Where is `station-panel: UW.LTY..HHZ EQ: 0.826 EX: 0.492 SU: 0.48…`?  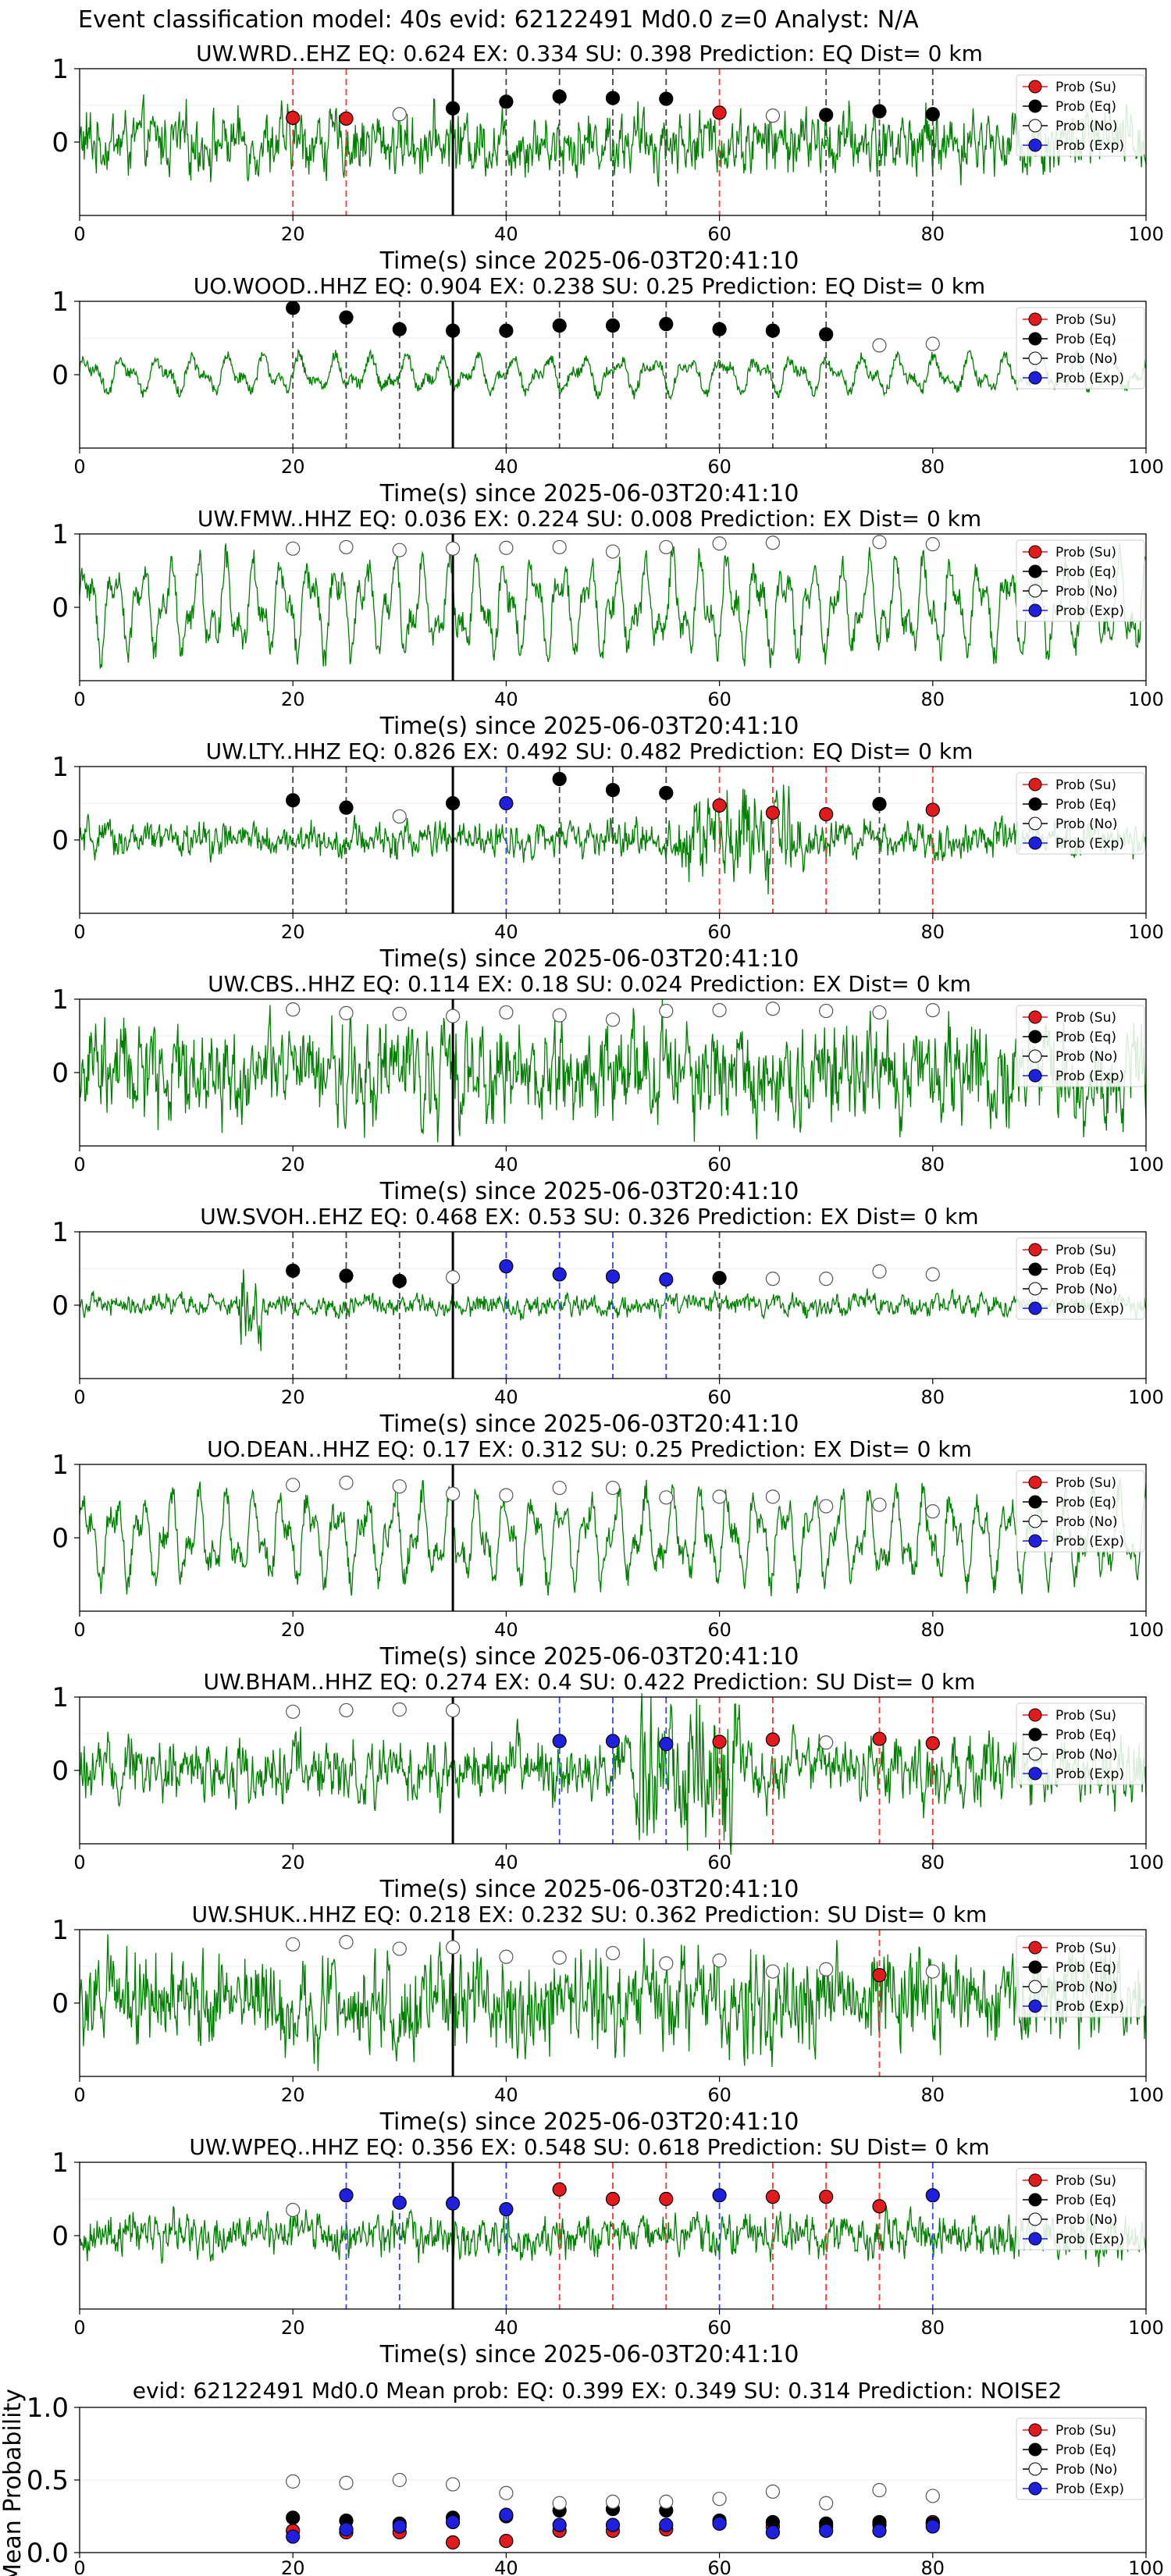 station-panel: UW.LTY..HHZ EQ: 0.826 EX: 0.492 SU: 0.48… is located at coordinates (608, 855).